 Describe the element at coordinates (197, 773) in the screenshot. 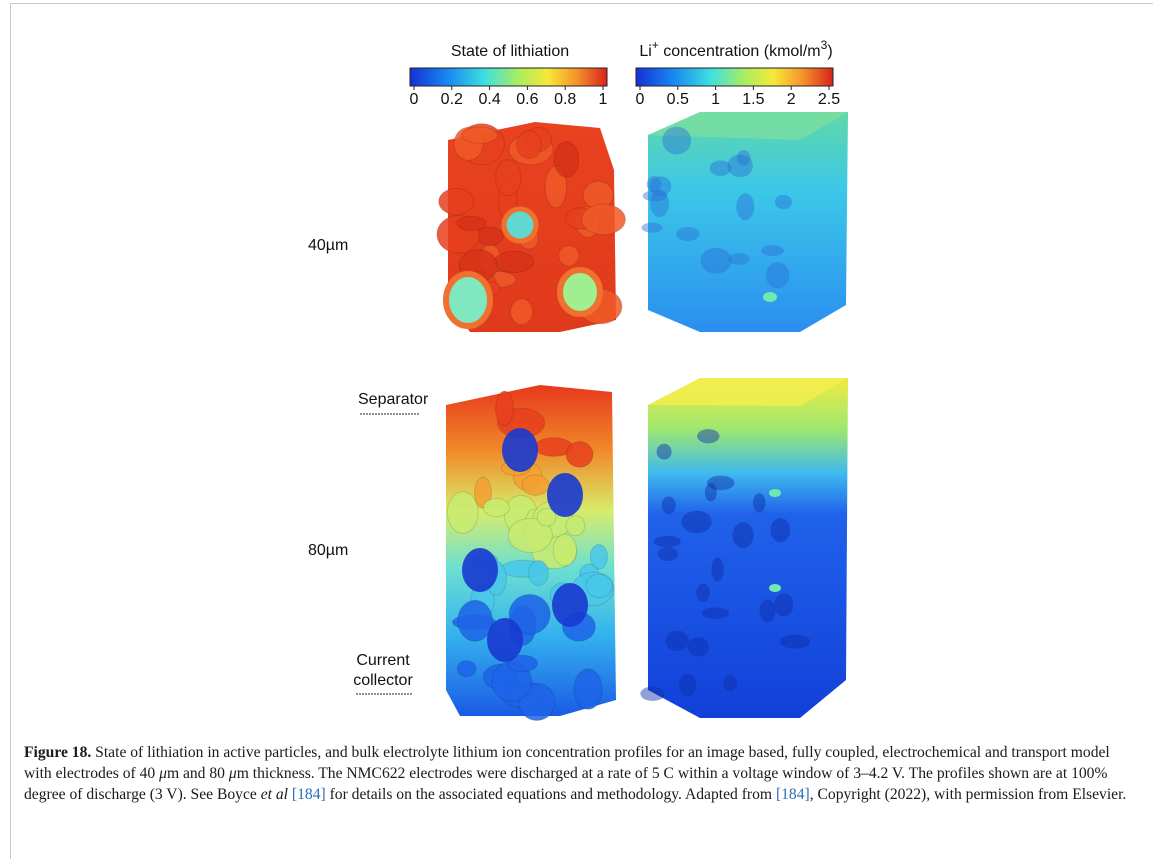

I see `caption-text: m and 80` at that location.